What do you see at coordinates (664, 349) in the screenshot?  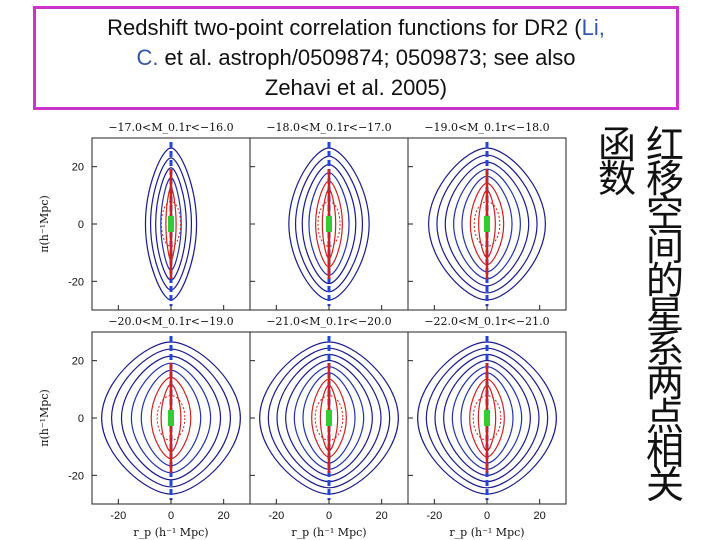 I see `chinese-char: 系` at bounding box center [664, 349].